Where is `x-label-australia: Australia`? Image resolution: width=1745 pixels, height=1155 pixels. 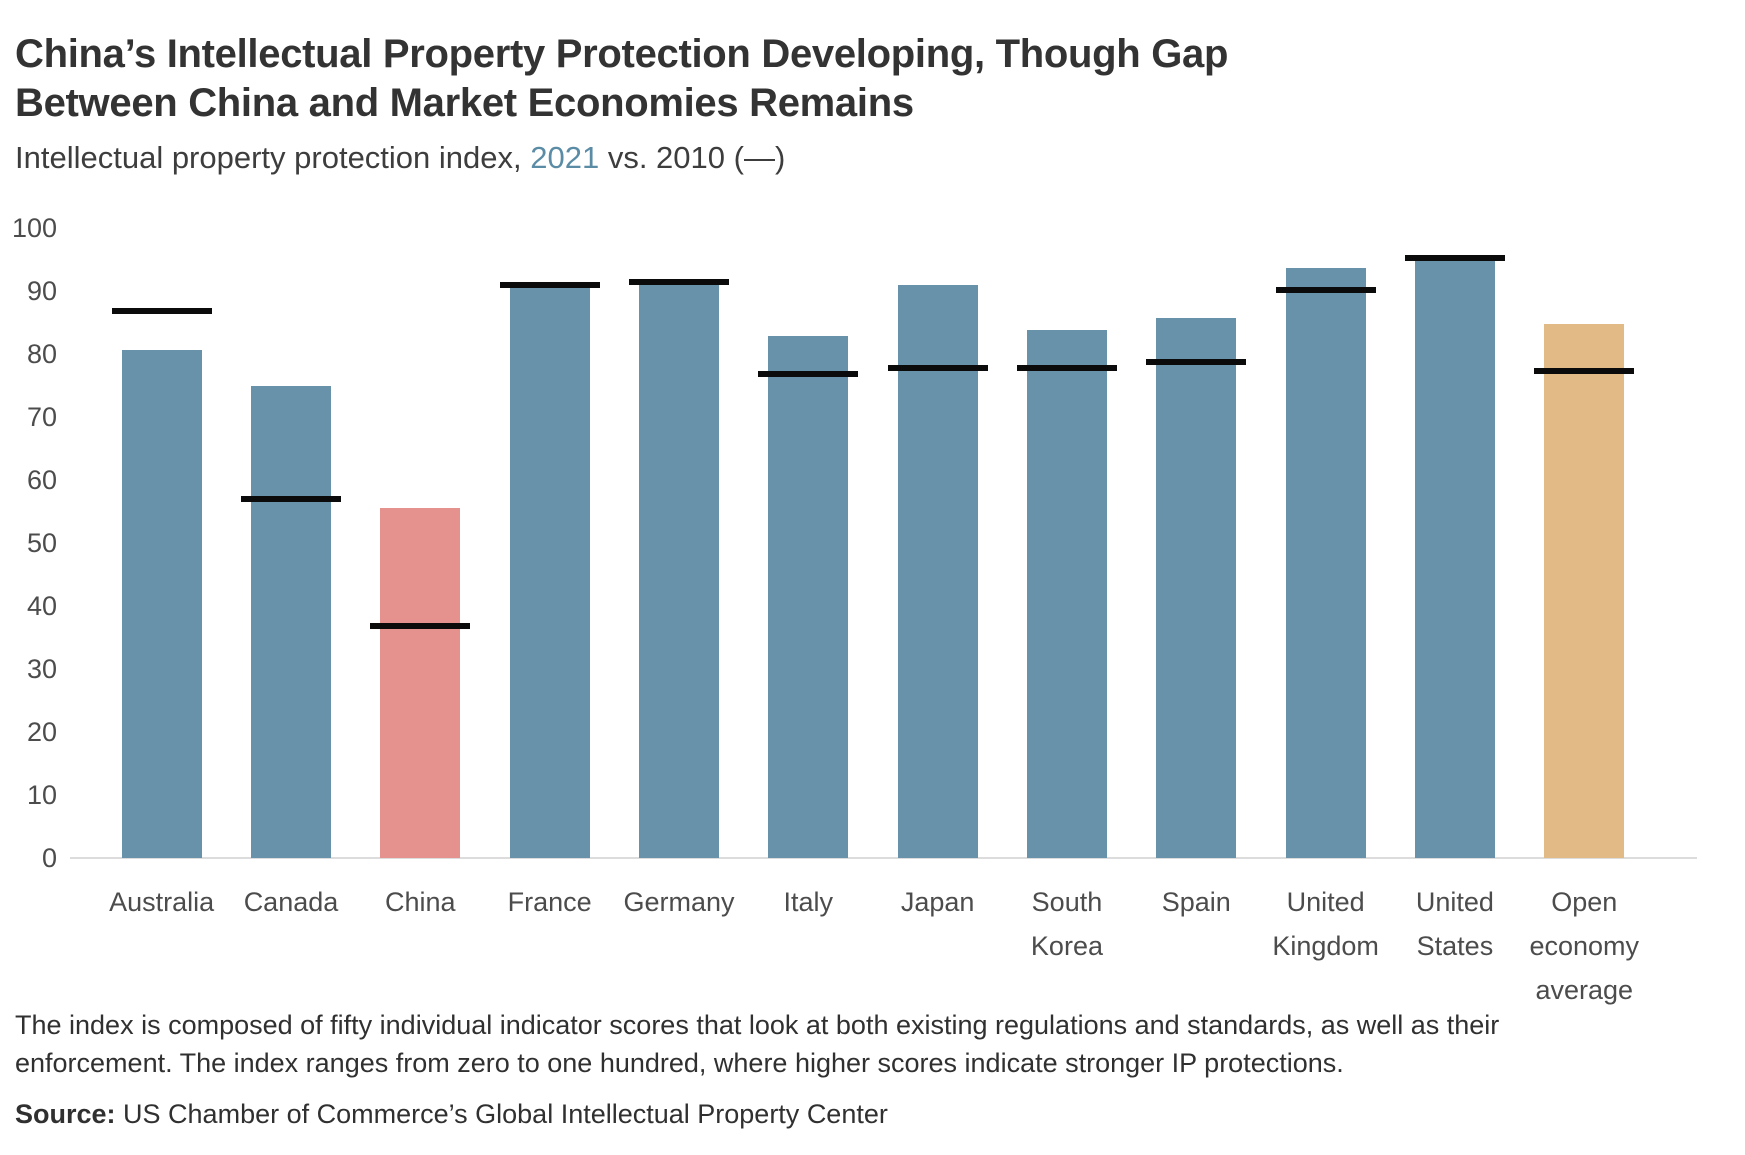 x-label-australia: Australia is located at coordinates (162, 902).